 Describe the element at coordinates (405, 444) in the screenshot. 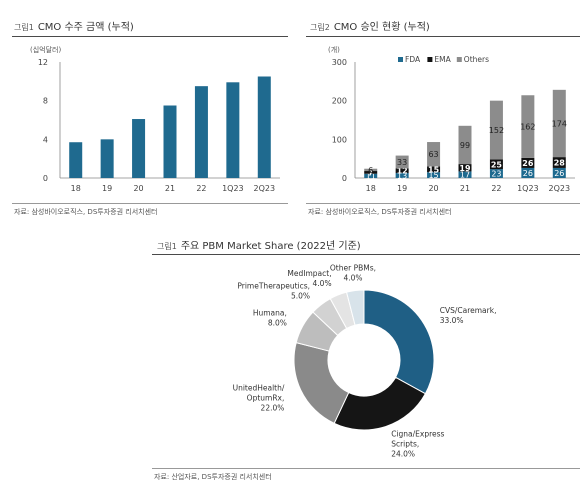

I see `chart3-slice-label: Scripts,` at that location.